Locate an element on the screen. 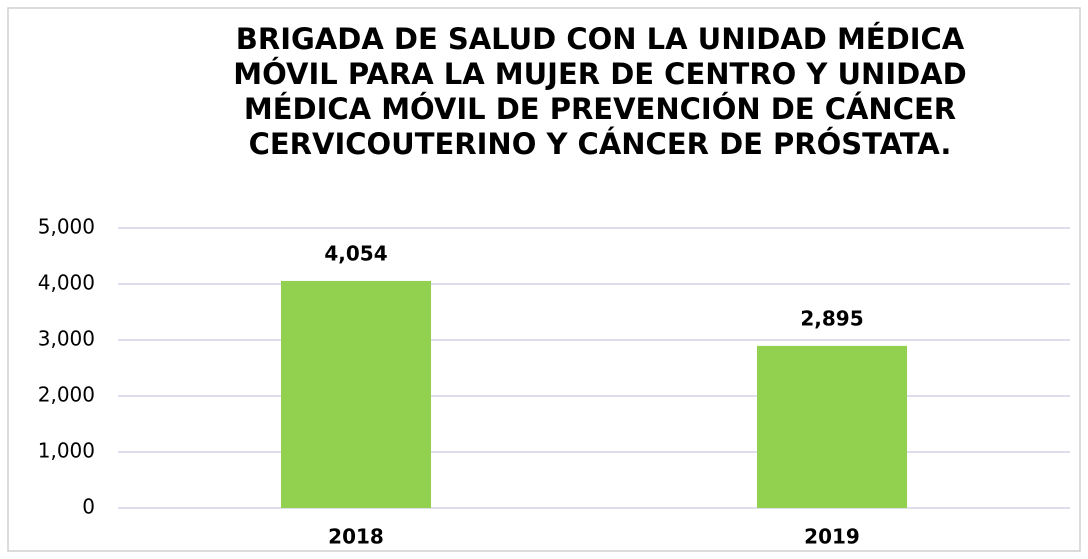 The image size is (1088, 559). x-tick-label: 2018 is located at coordinates (356, 537).